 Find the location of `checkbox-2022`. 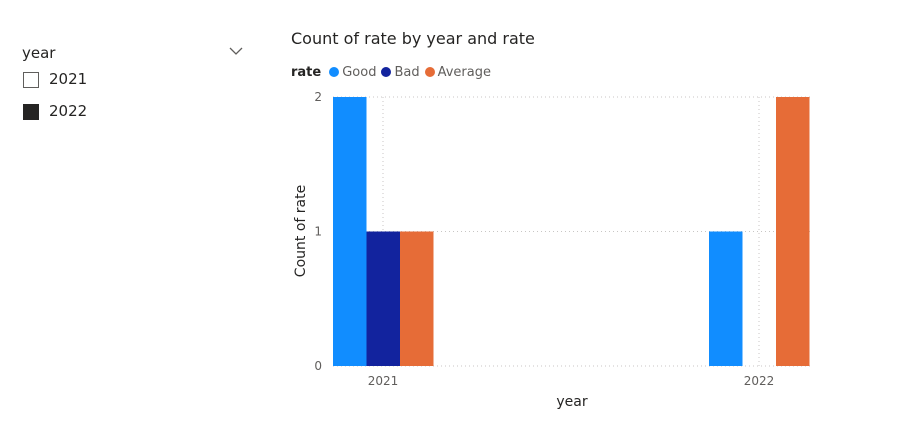

checkbox-2022 is located at coordinates (31, 112).